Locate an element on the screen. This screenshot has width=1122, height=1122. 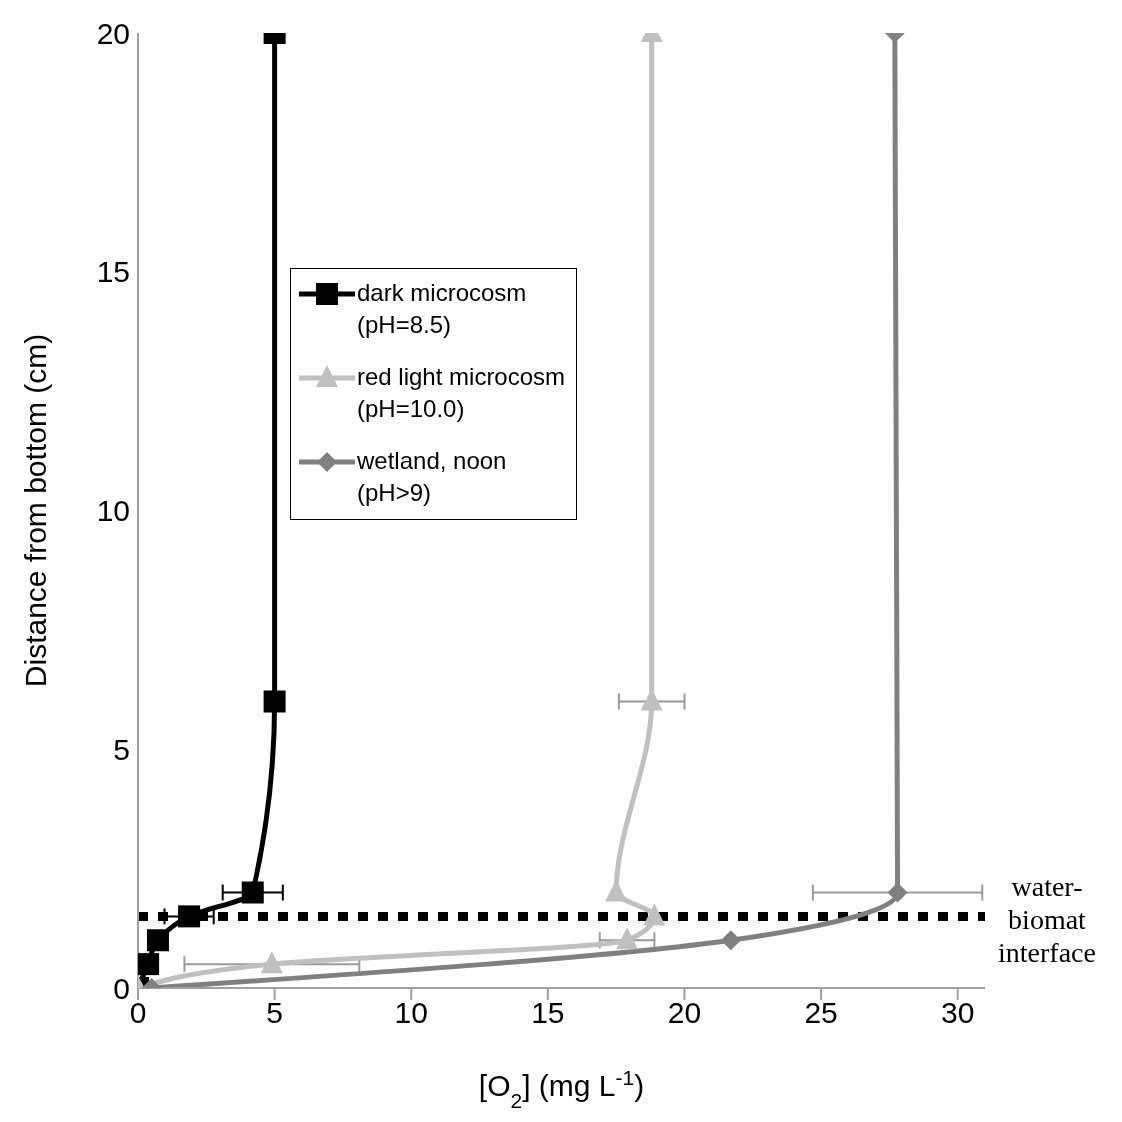
x-axis-title: [O$_{2}$] (mg L$^{-1}$) is located at coordinates (561, 1088).